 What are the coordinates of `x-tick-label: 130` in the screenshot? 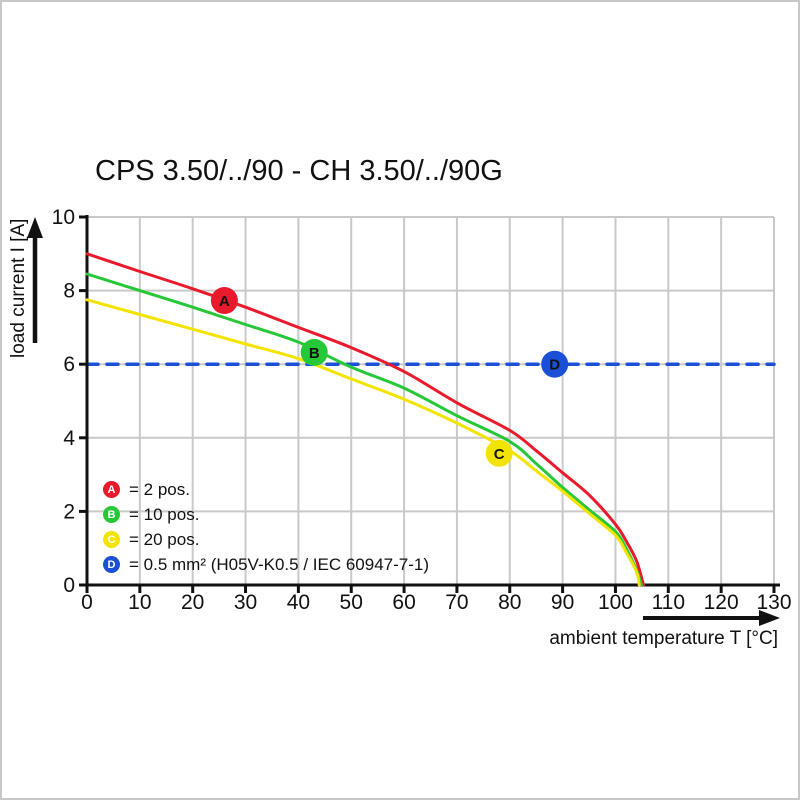 It's located at (773, 602).